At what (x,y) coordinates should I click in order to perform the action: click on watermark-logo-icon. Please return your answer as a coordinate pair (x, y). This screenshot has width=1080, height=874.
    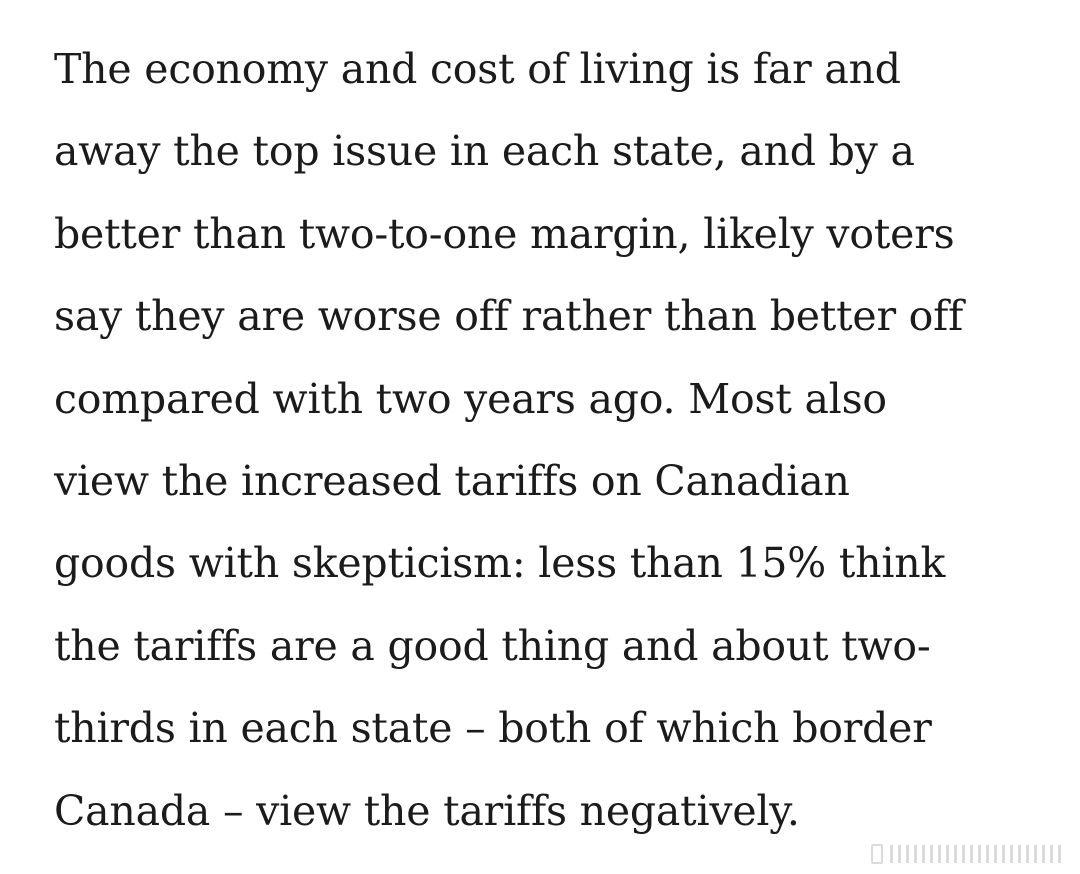
    Looking at the image, I should click on (968, 854).